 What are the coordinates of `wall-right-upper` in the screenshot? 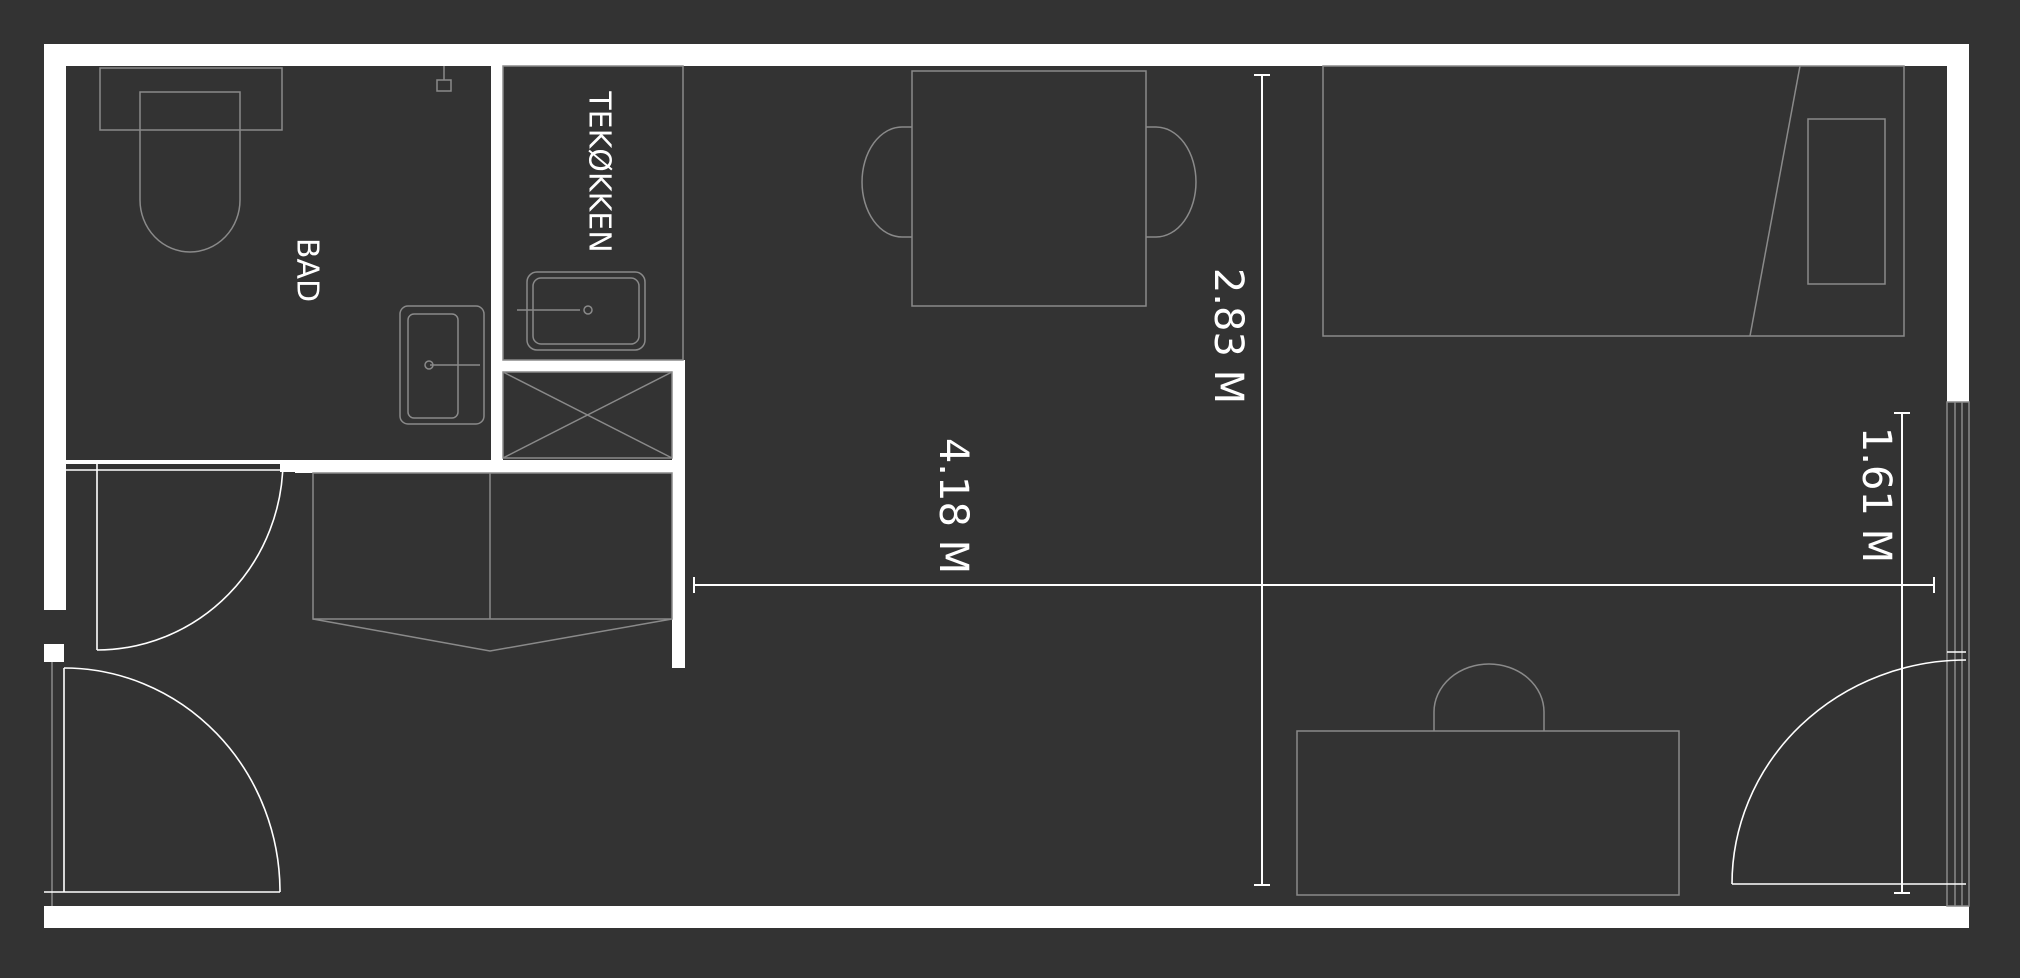 It's located at (1958, 223).